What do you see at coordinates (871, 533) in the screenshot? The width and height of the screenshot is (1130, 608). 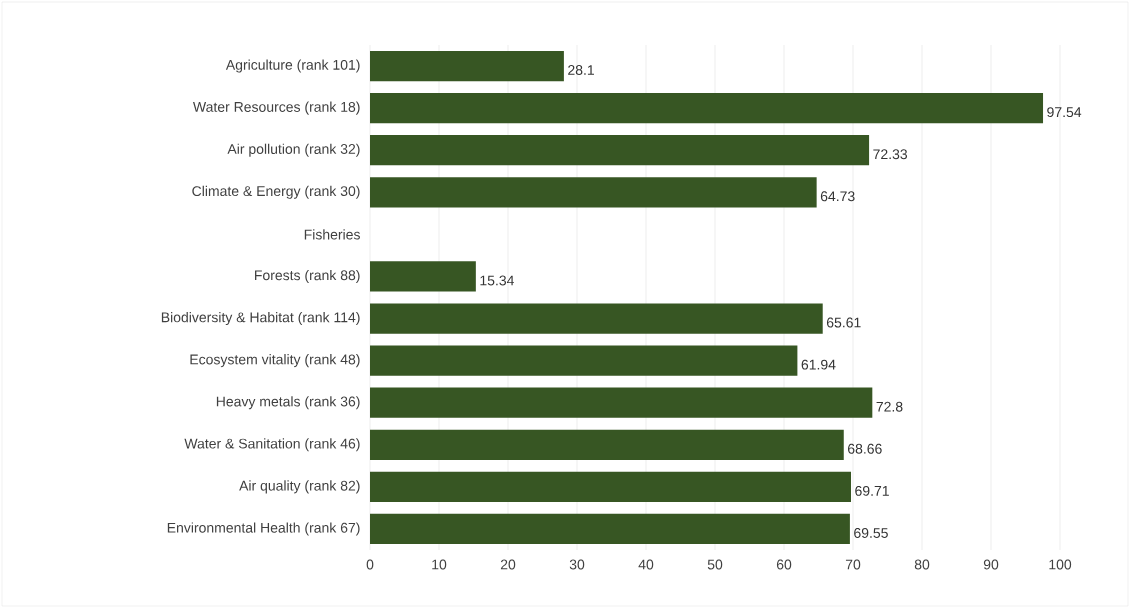 I see `data-label: 69.55` at bounding box center [871, 533].